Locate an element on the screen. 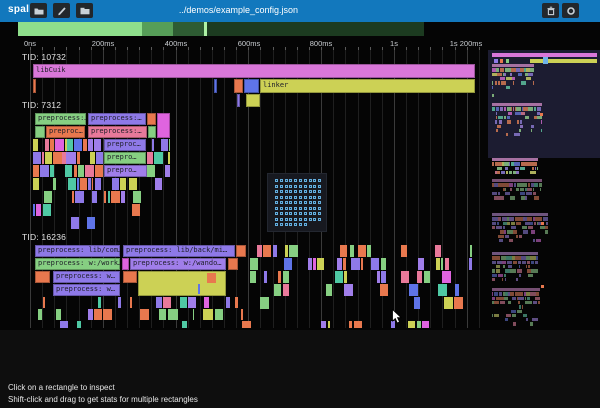 The height and width of the screenshot is (408, 600). delete-button is located at coordinates (550, 10).